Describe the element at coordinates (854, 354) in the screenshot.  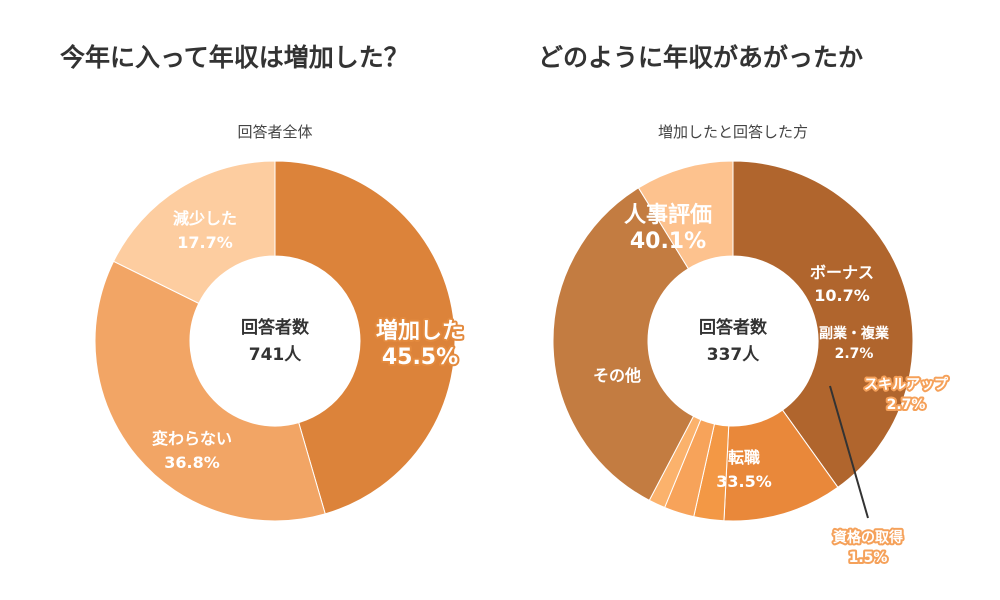
I see `slice-value-side-job: 2.7%` at that location.